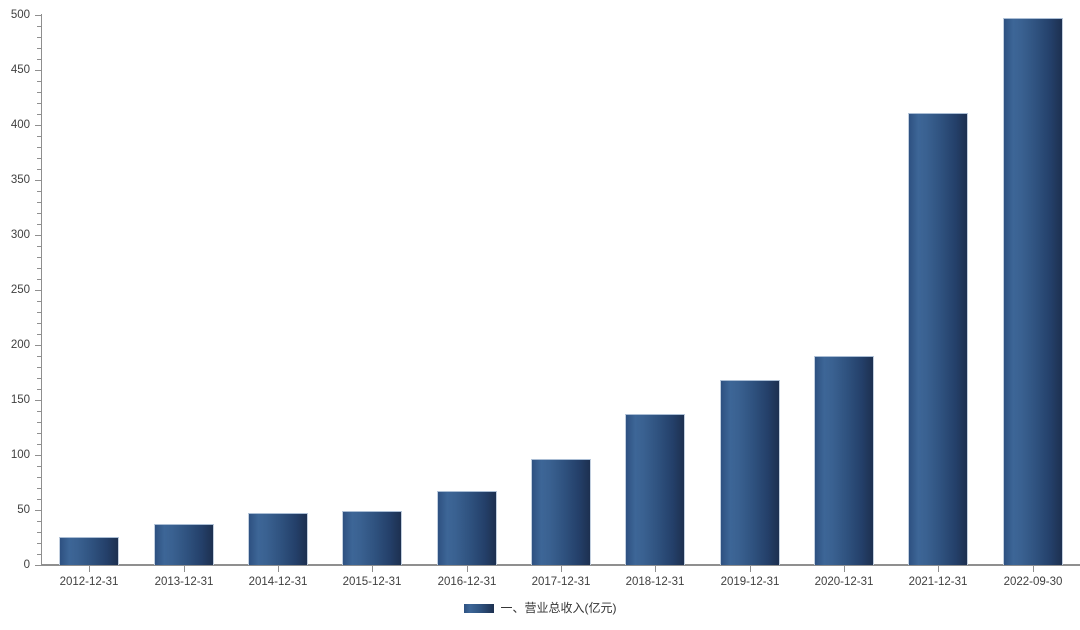  Describe the element at coordinates (561, 582) in the screenshot. I see `x-axis-label: 2017-12-31` at that location.